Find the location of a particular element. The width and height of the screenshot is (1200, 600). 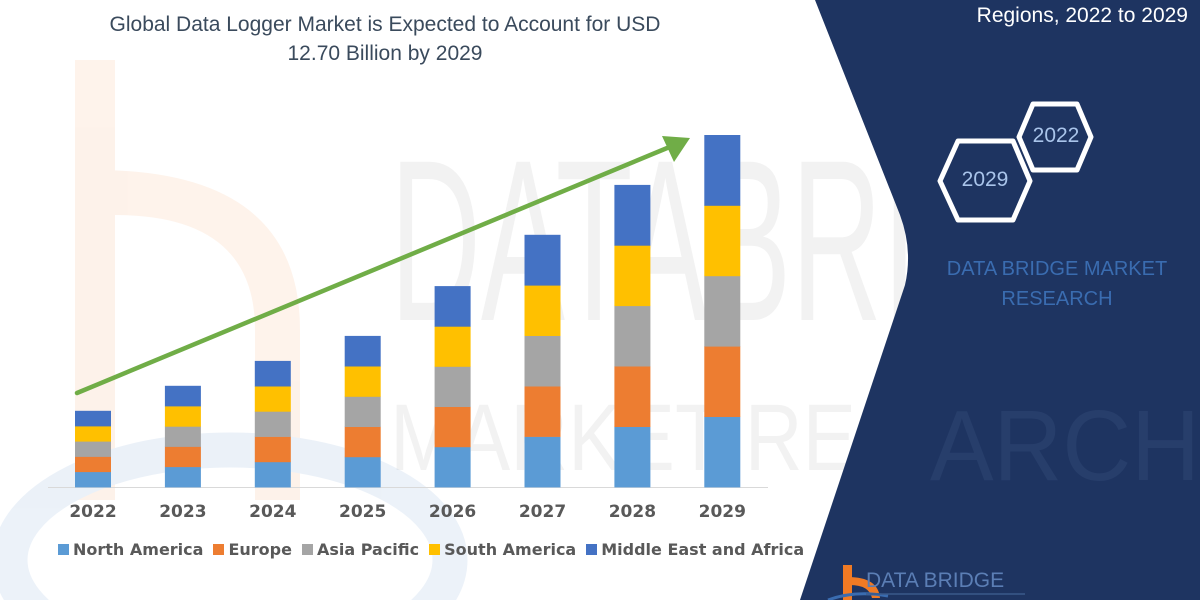

legend-item: North America is located at coordinates (130, 549).